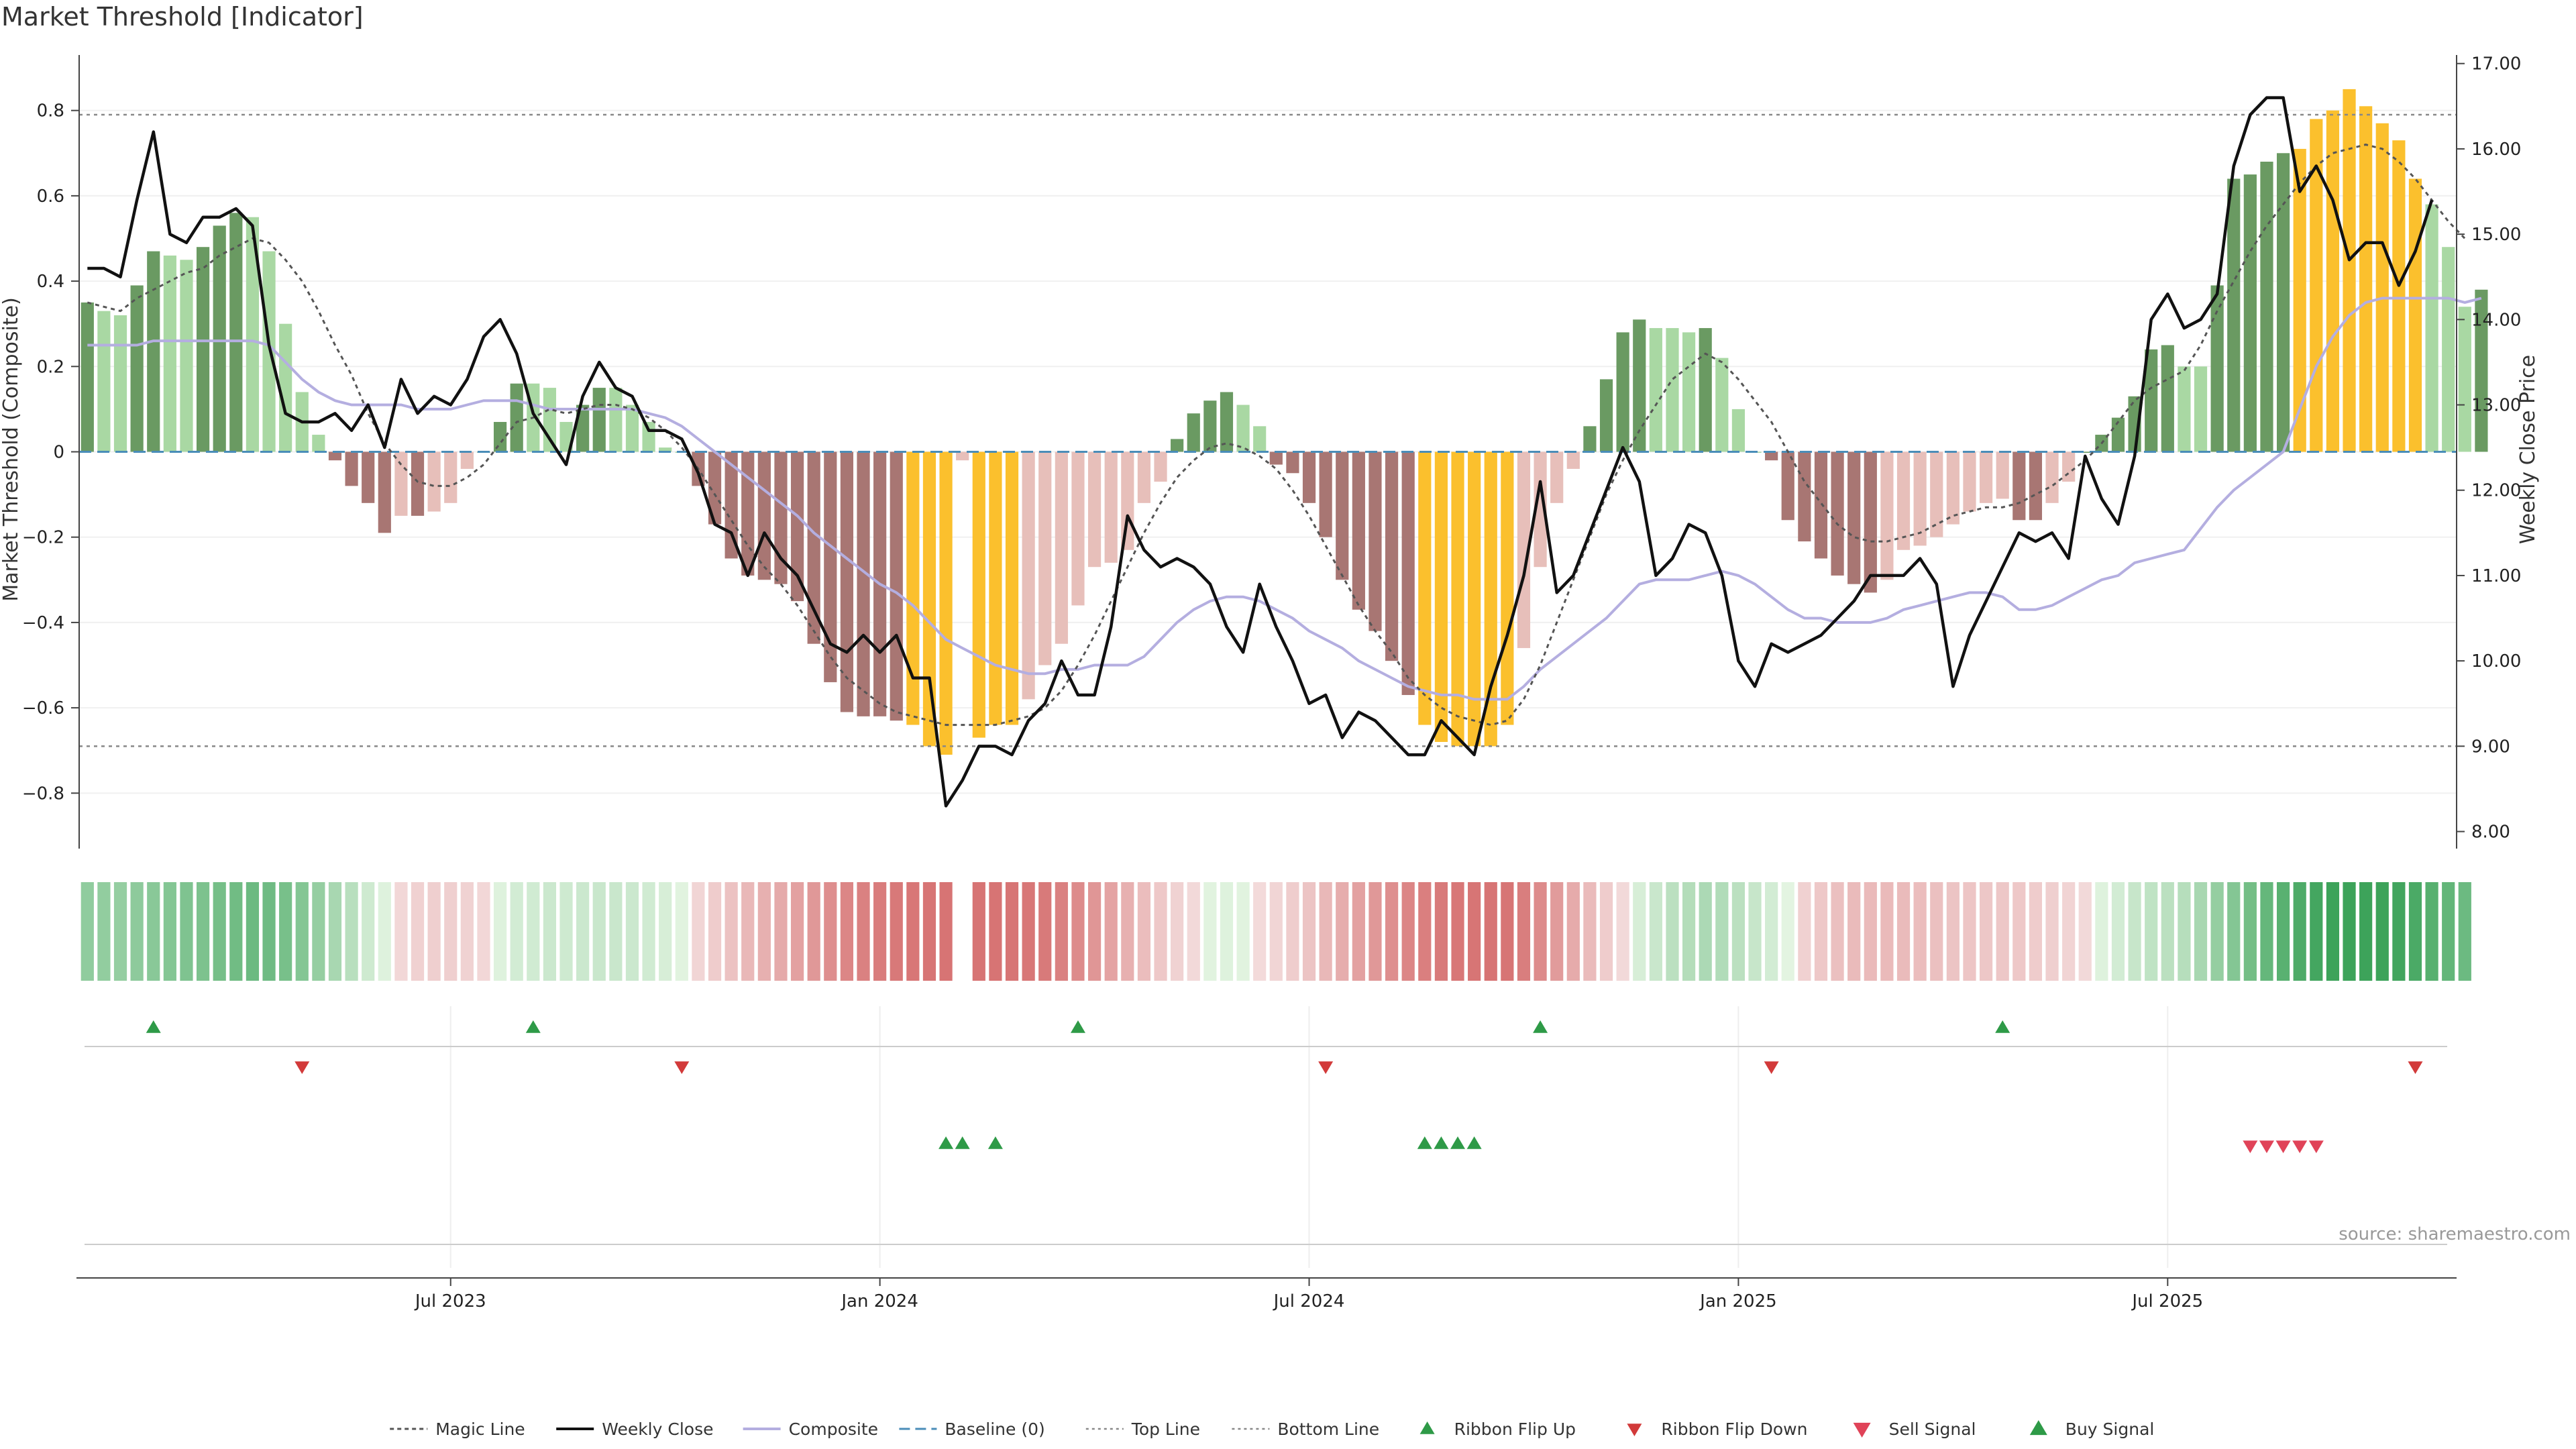  Describe the element at coordinates (50, 111) in the screenshot. I see `y-tick-label-left: 0.8` at that location.